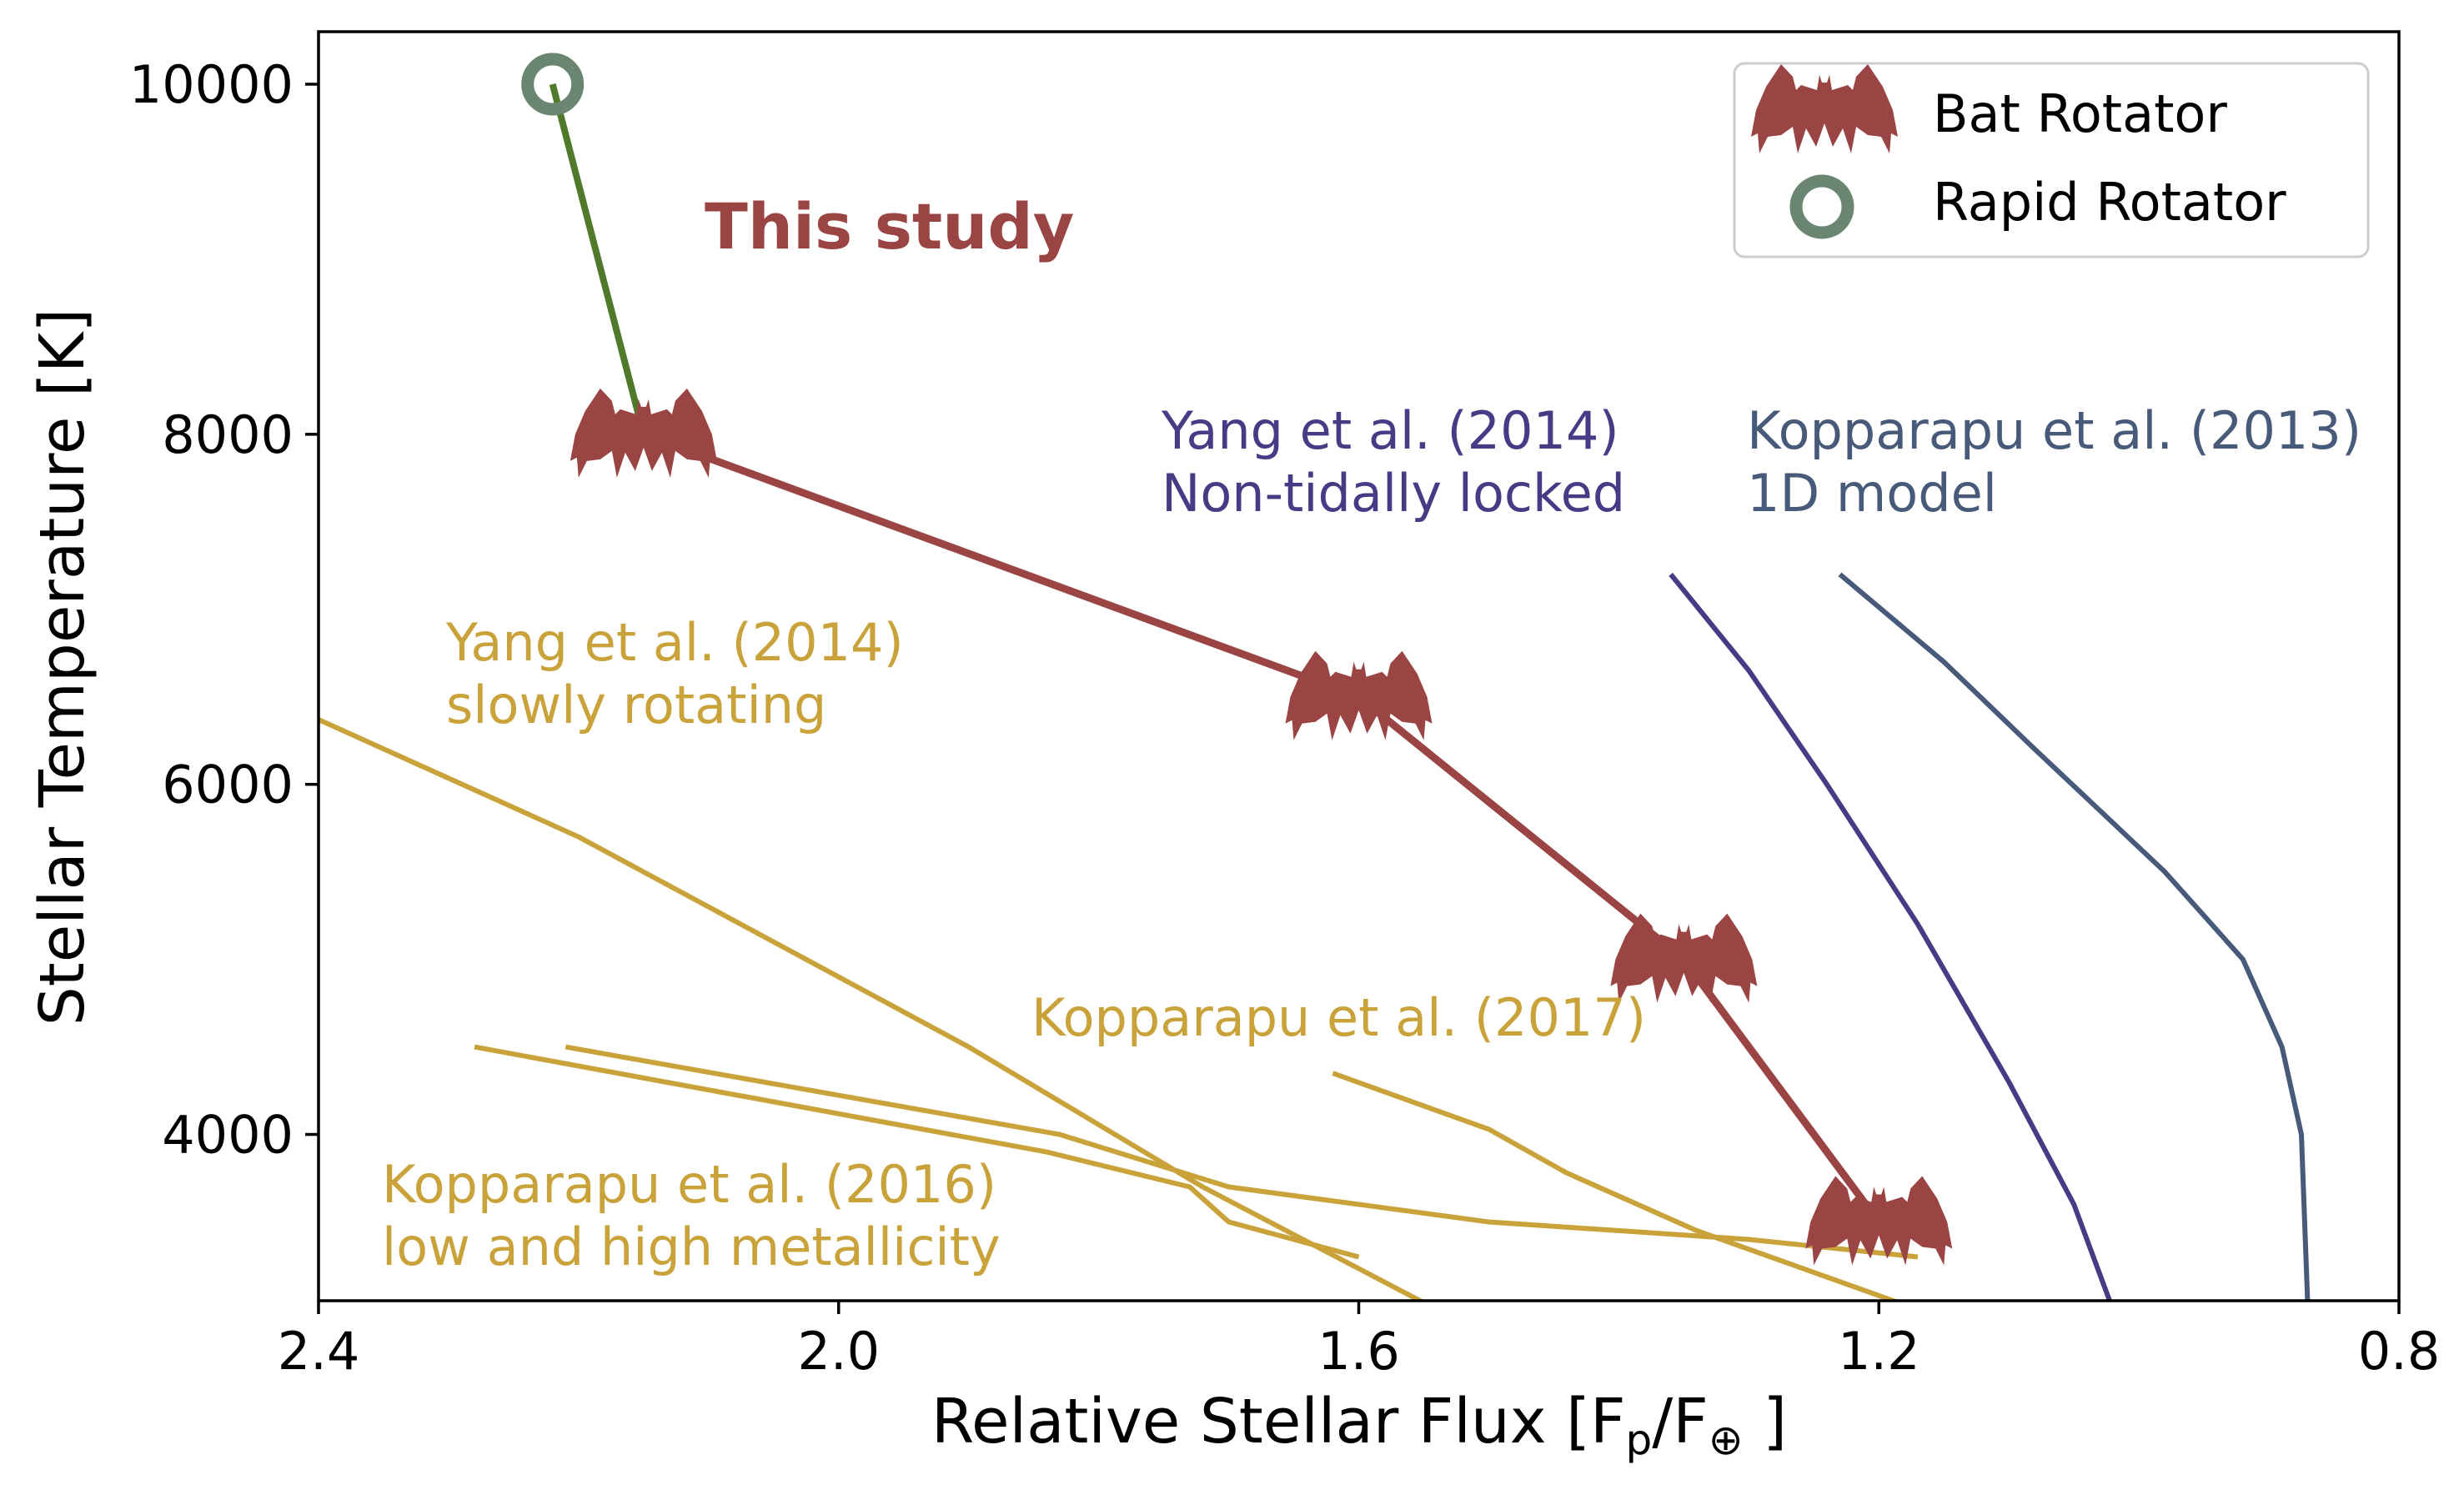  Describe the element at coordinates (1872, 493) in the screenshot. I see `annotation-kop13-2: 1D model` at that location.